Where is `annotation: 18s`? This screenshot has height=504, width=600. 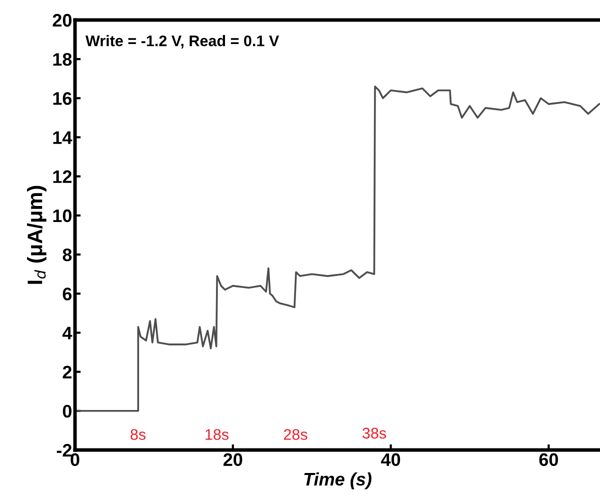 annotation: 18s is located at coordinates (217, 434).